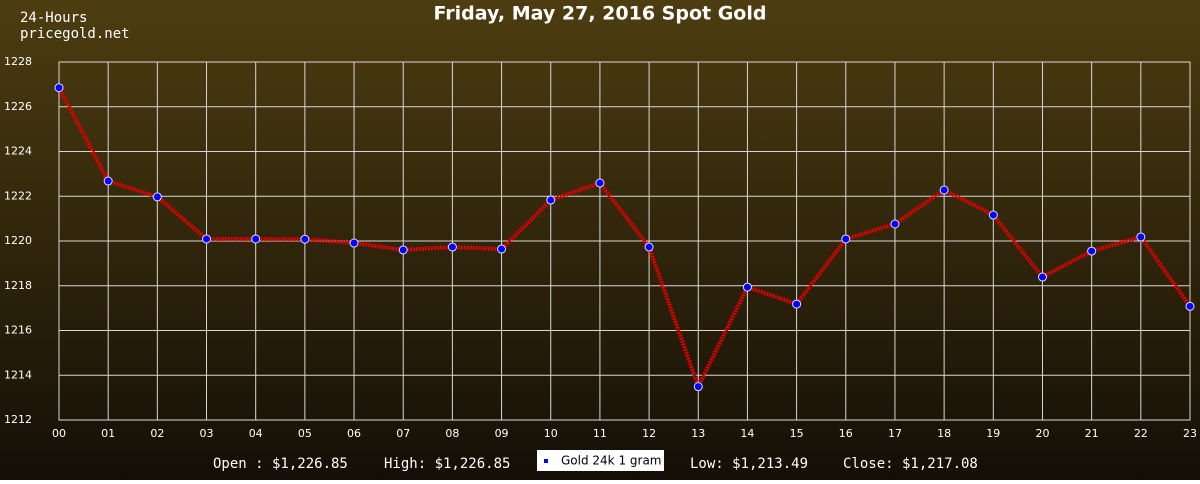 The height and width of the screenshot is (484, 1200). I want to click on legend: Gold 24k 1 gram, so click(600, 460).